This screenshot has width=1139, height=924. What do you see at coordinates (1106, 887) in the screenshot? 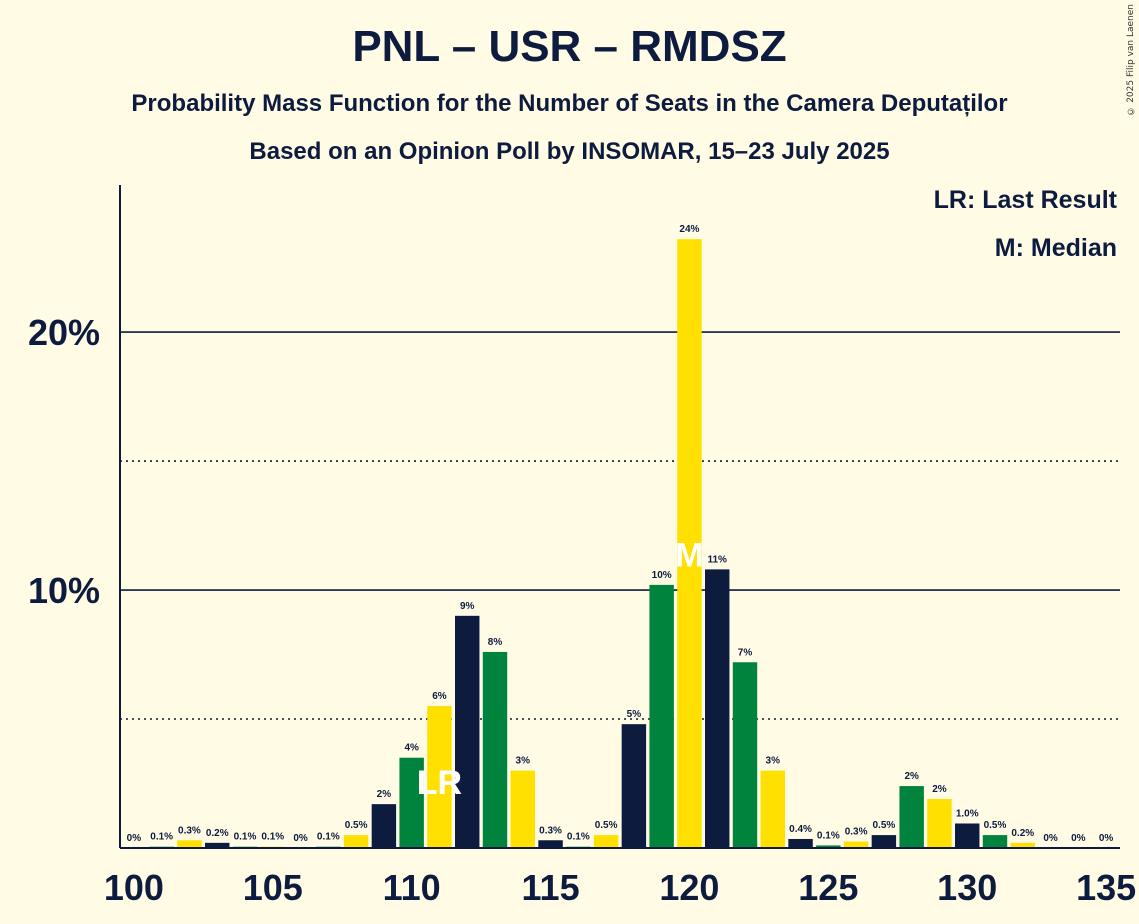
I see `x-tick-label: 135` at bounding box center [1106, 887].